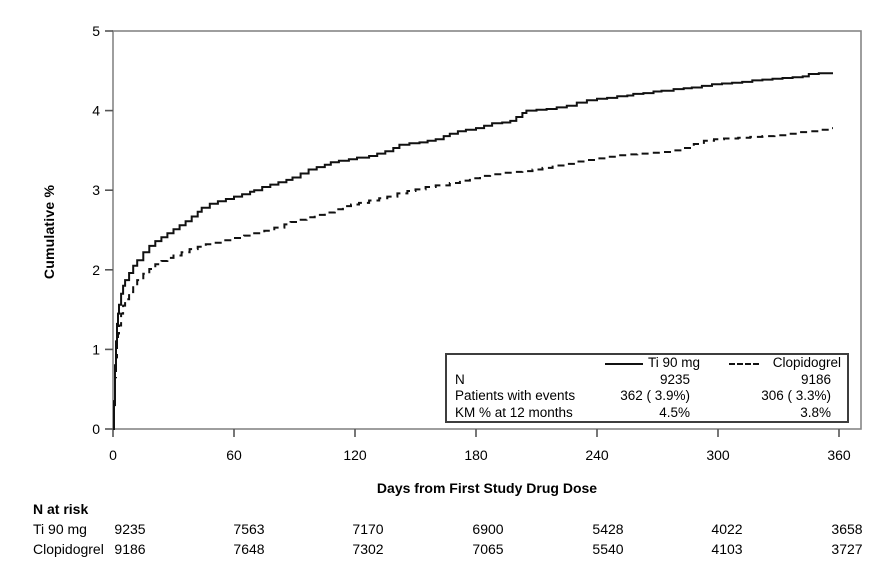  I want to click on x-tick-label: 180, so click(476, 455).